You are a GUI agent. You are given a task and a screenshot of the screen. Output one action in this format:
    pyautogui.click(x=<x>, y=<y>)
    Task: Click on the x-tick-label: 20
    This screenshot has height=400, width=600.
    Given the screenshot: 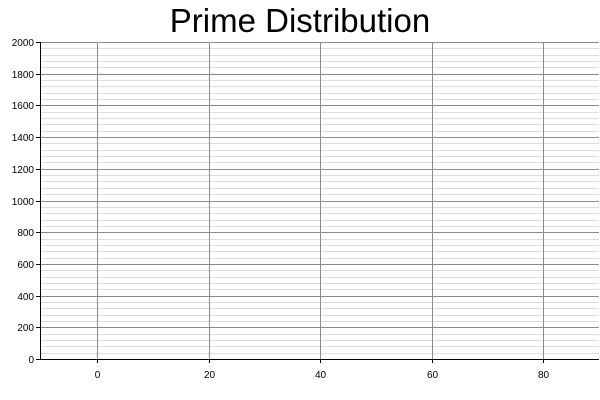 What is the action you would take?
    pyautogui.click(x=210, y=375)
    